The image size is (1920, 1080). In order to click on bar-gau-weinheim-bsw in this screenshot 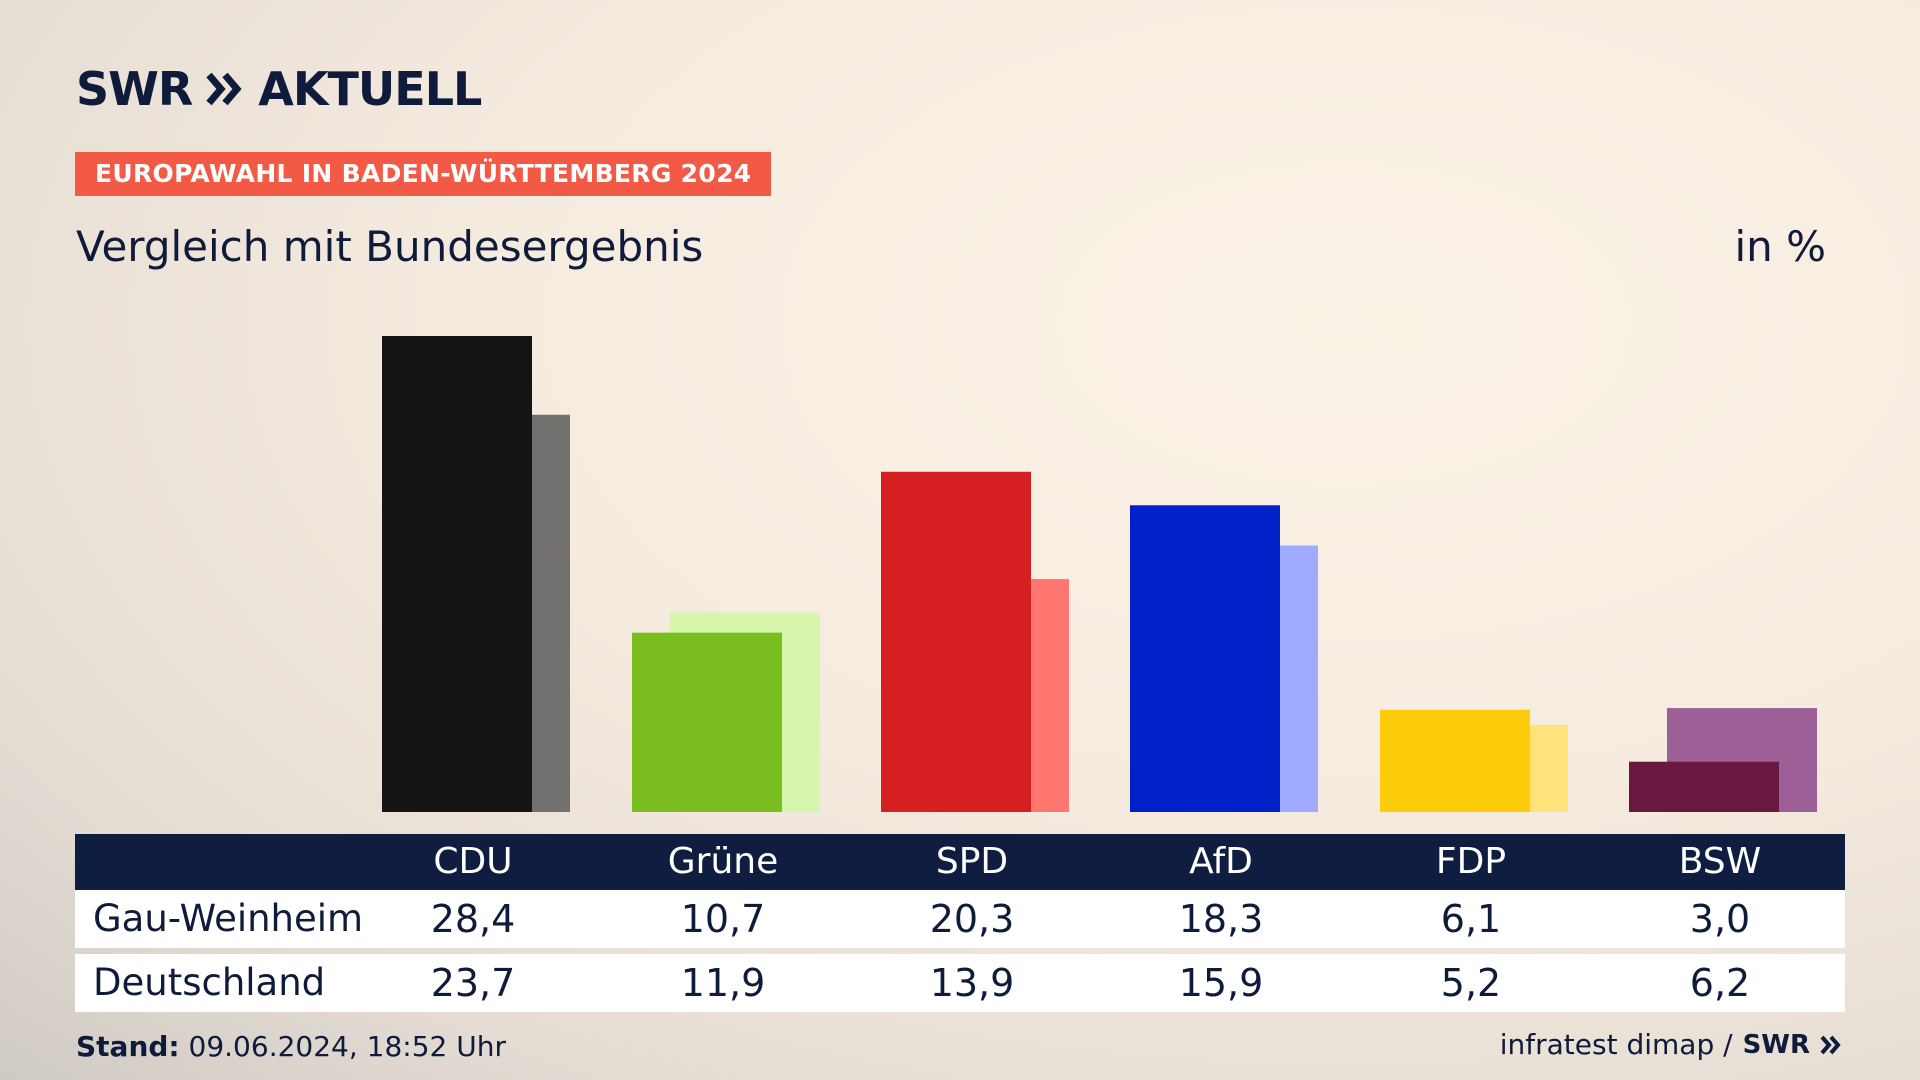, I will do `click(1704, 786)`.